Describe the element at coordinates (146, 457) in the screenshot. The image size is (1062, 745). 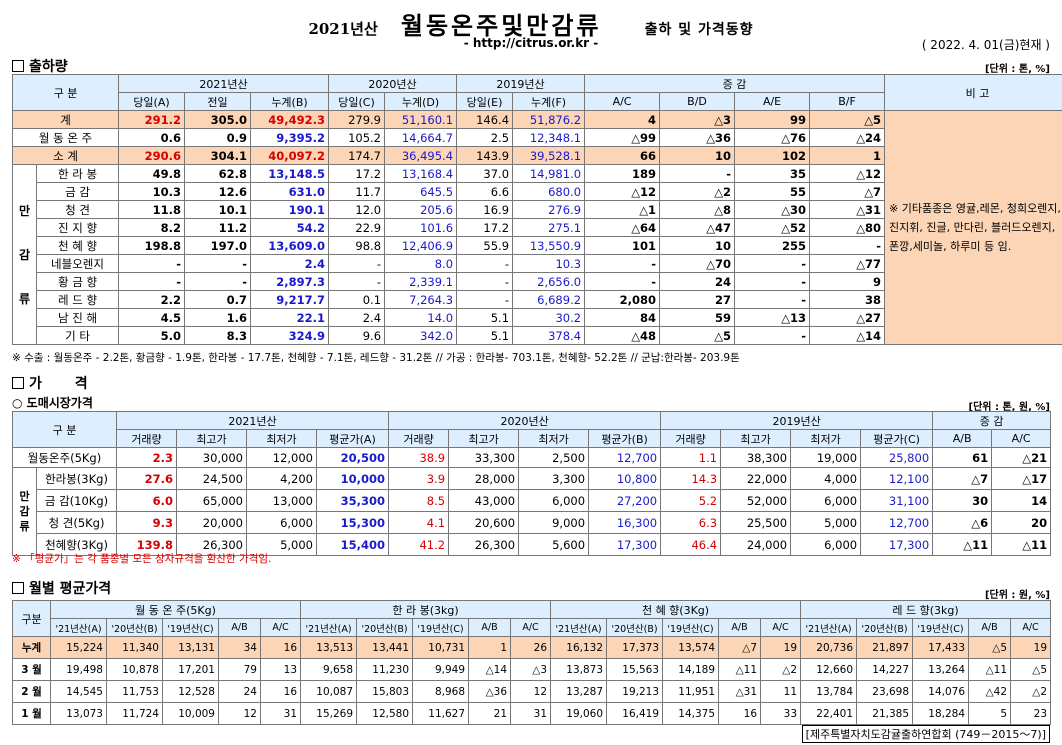
I see `table-cell: 2.3` at that location.